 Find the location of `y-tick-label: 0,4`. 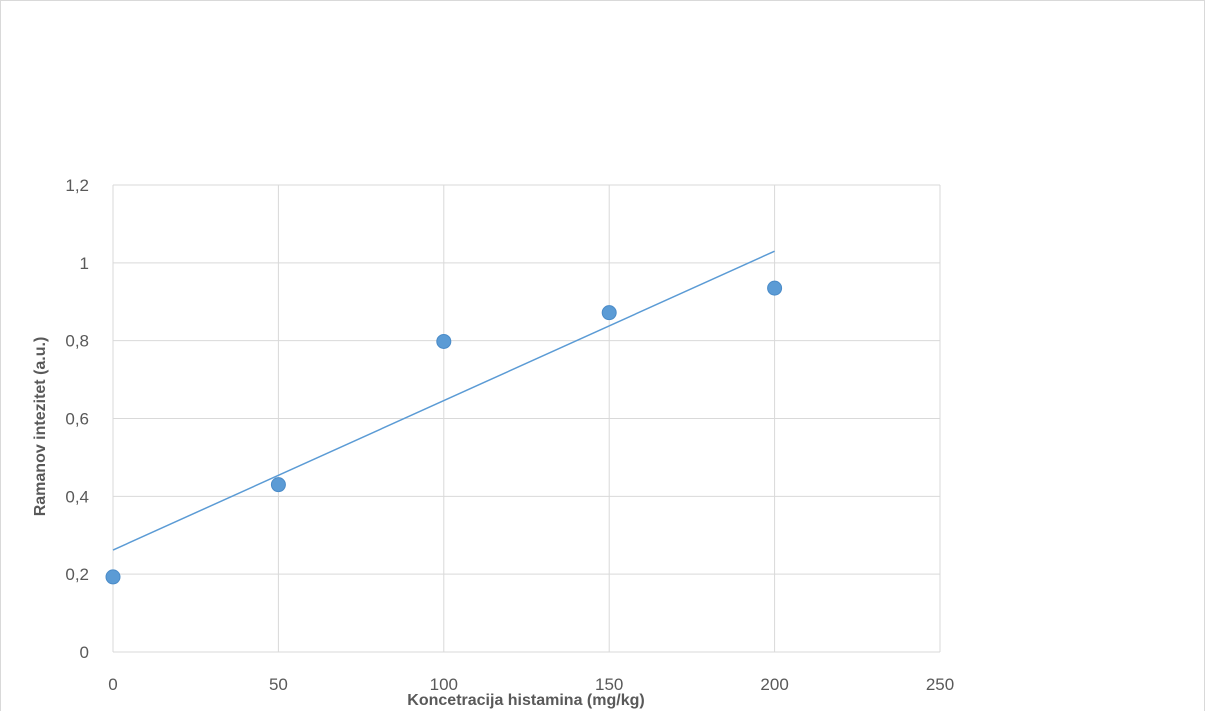

y-tick-label: 0,4 is located at coordinates (77, 496).